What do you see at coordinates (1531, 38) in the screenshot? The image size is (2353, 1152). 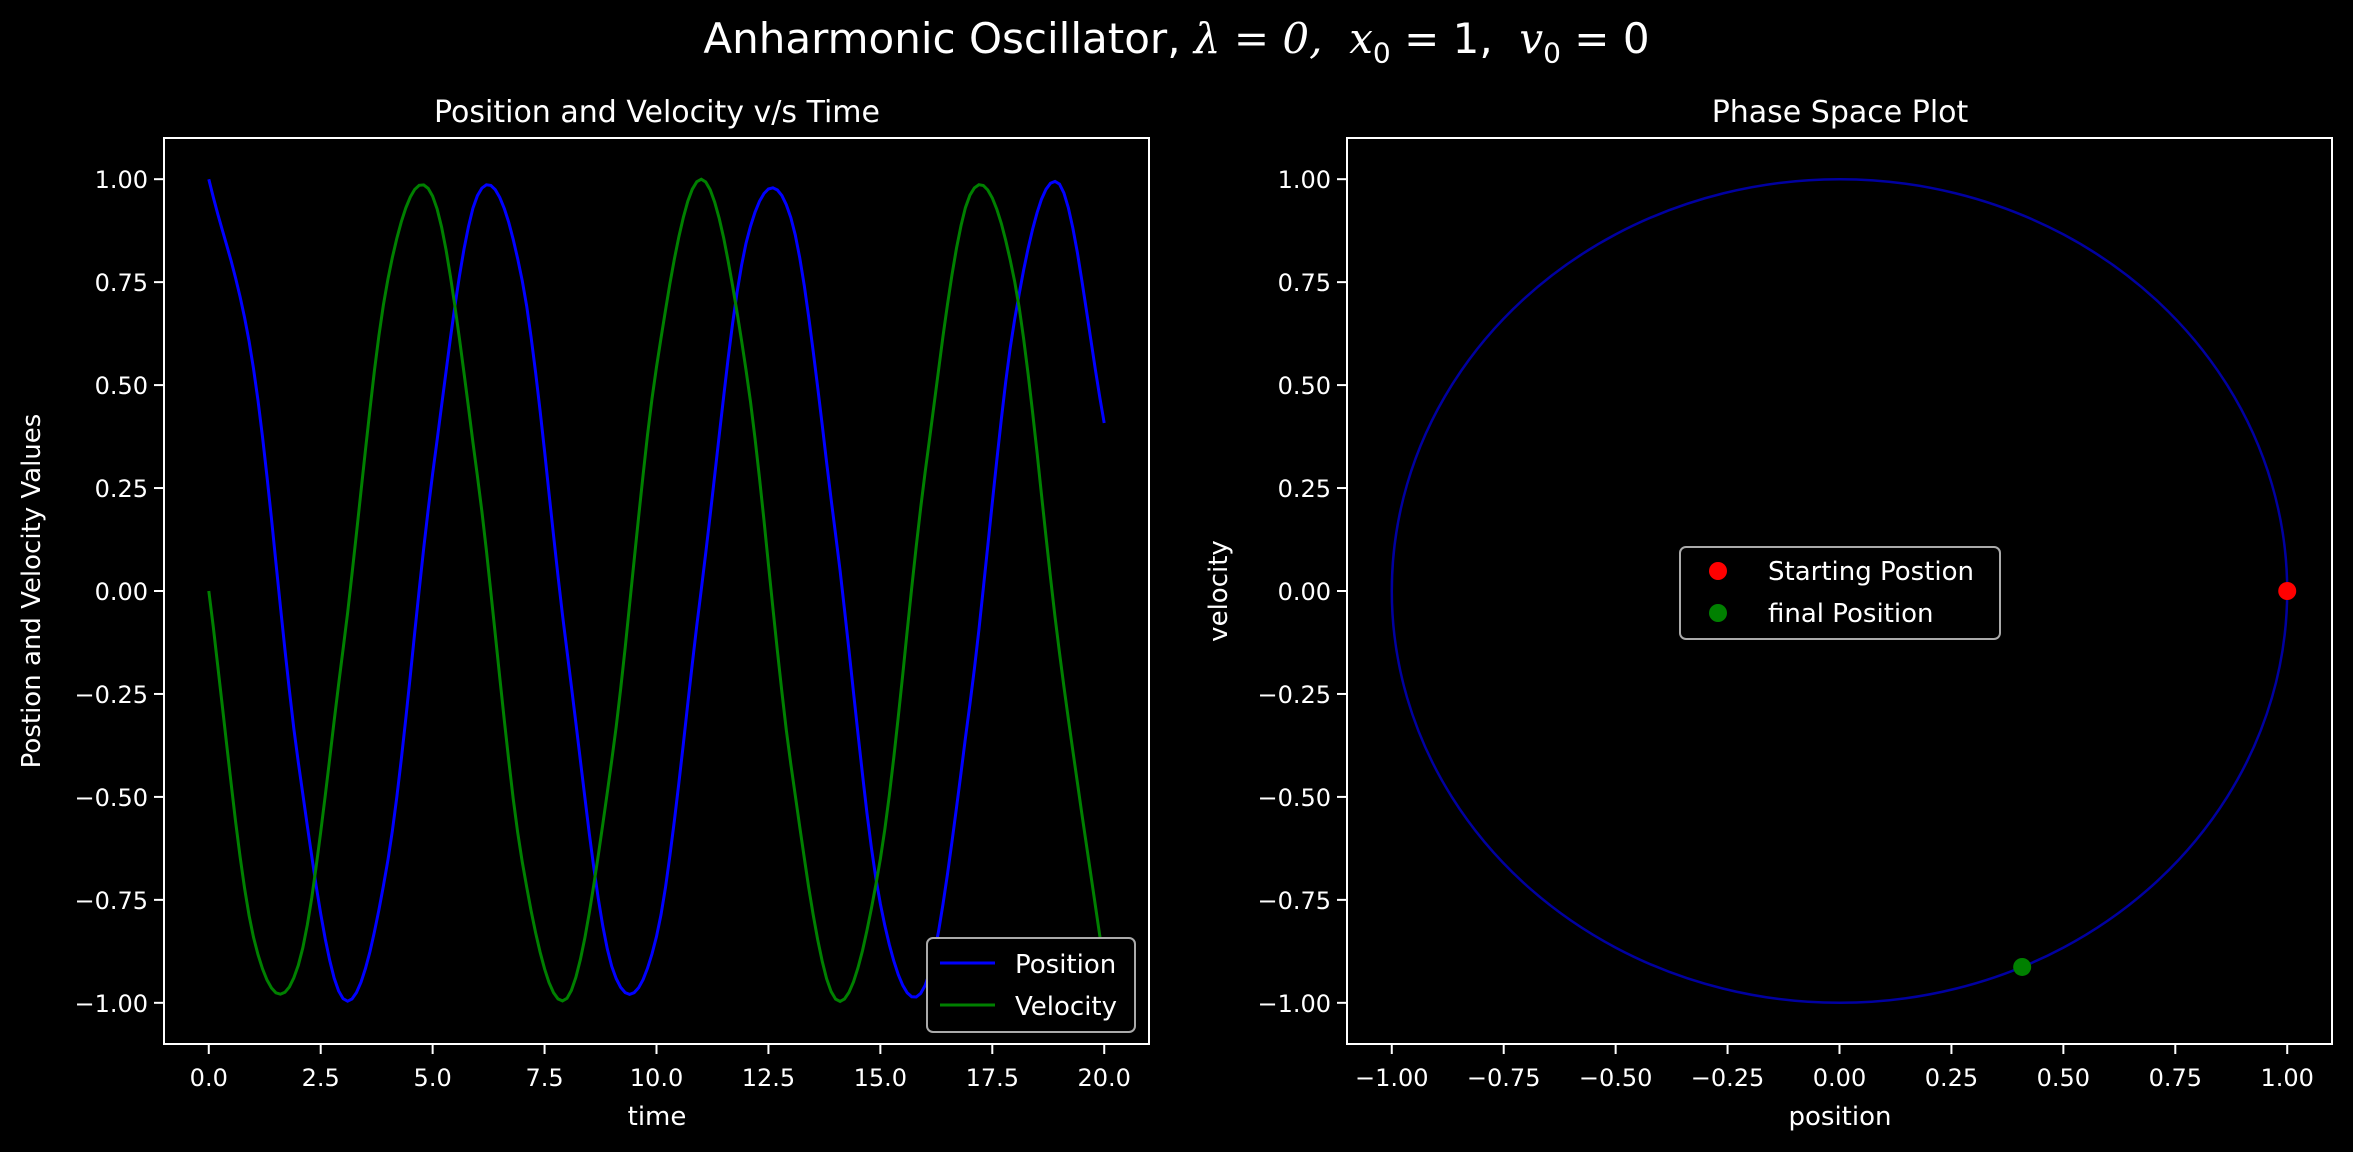 I see `title-v0-var: v` at bounding box center [1531, 38].